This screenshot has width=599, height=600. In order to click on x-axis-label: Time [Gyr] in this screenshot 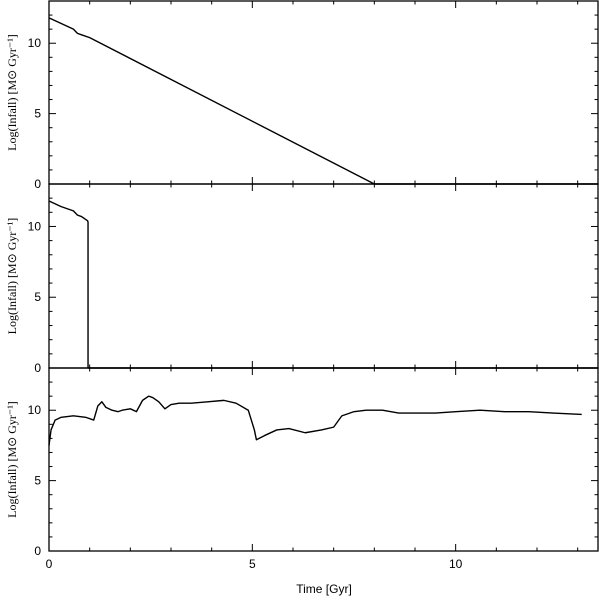, I will do `click(324, 589)`.